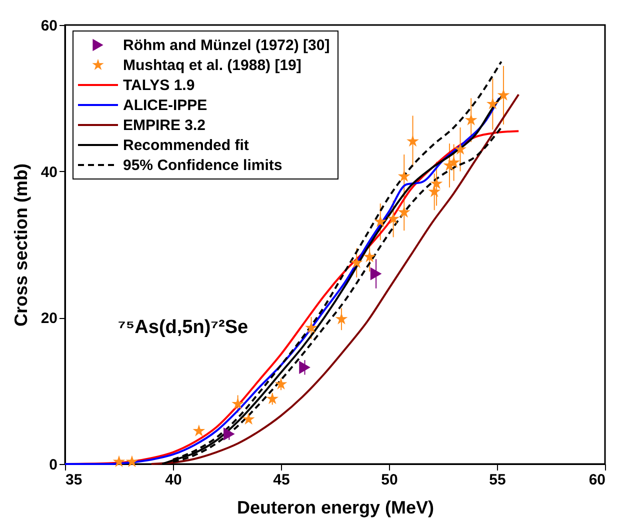 Image resolution: width=629 pixels, height=526 pixels. I want to click on y-tick-label: 40, so click(49, 172).